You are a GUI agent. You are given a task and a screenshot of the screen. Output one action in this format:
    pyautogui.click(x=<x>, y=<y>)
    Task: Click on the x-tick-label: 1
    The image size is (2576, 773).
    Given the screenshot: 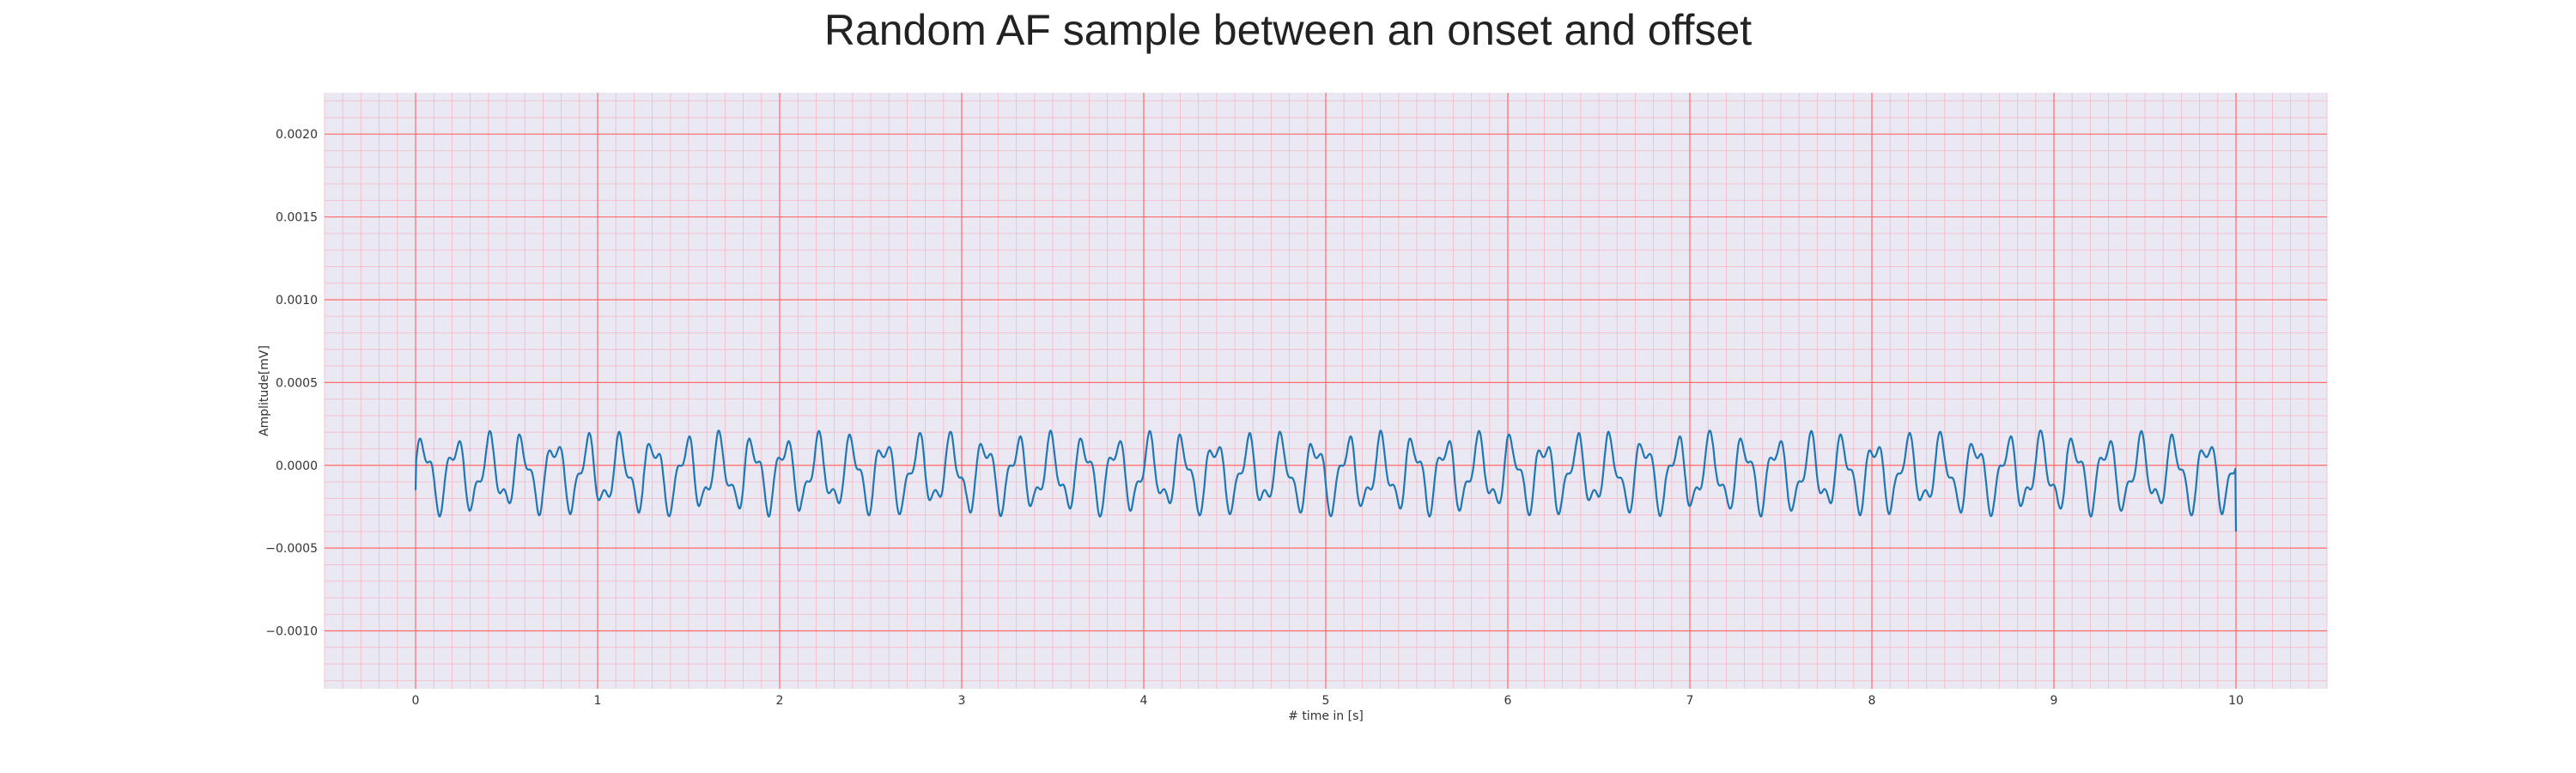 What is the action you would take?
    pyautogui.click(x=598, y=701)
    